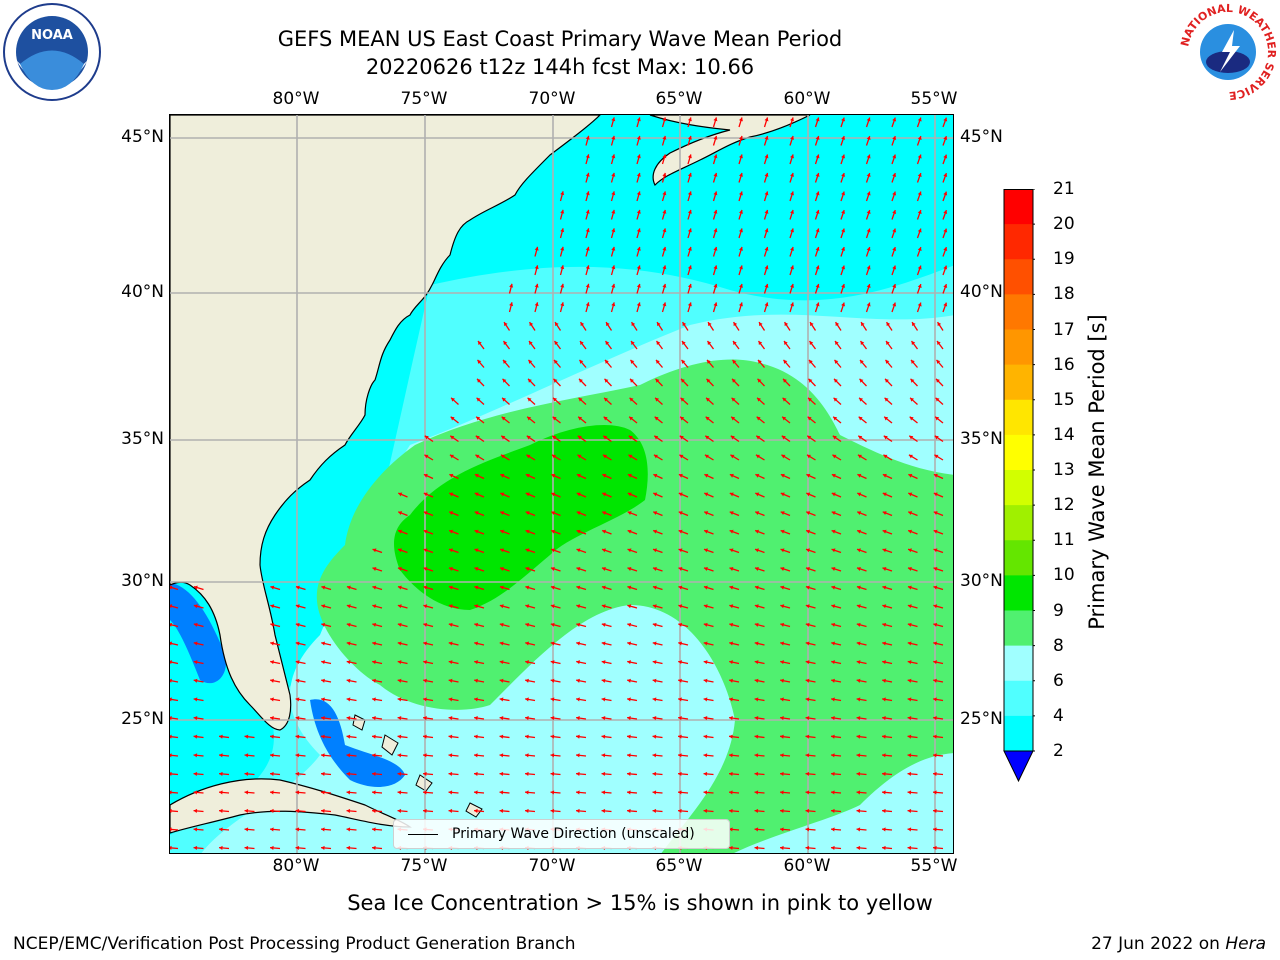 The height and width of the screenshot is (960, 1280). Describe the element at coordinates (142, 719) in the screenshot. I see `lat-label-left: 25°N` at that location.